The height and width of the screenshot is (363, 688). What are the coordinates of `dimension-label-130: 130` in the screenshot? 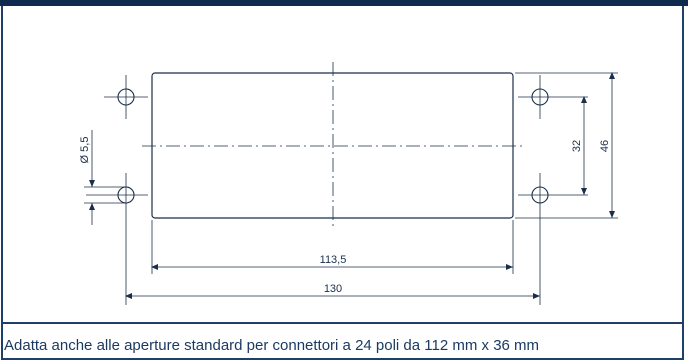 It's located at (333, 289).